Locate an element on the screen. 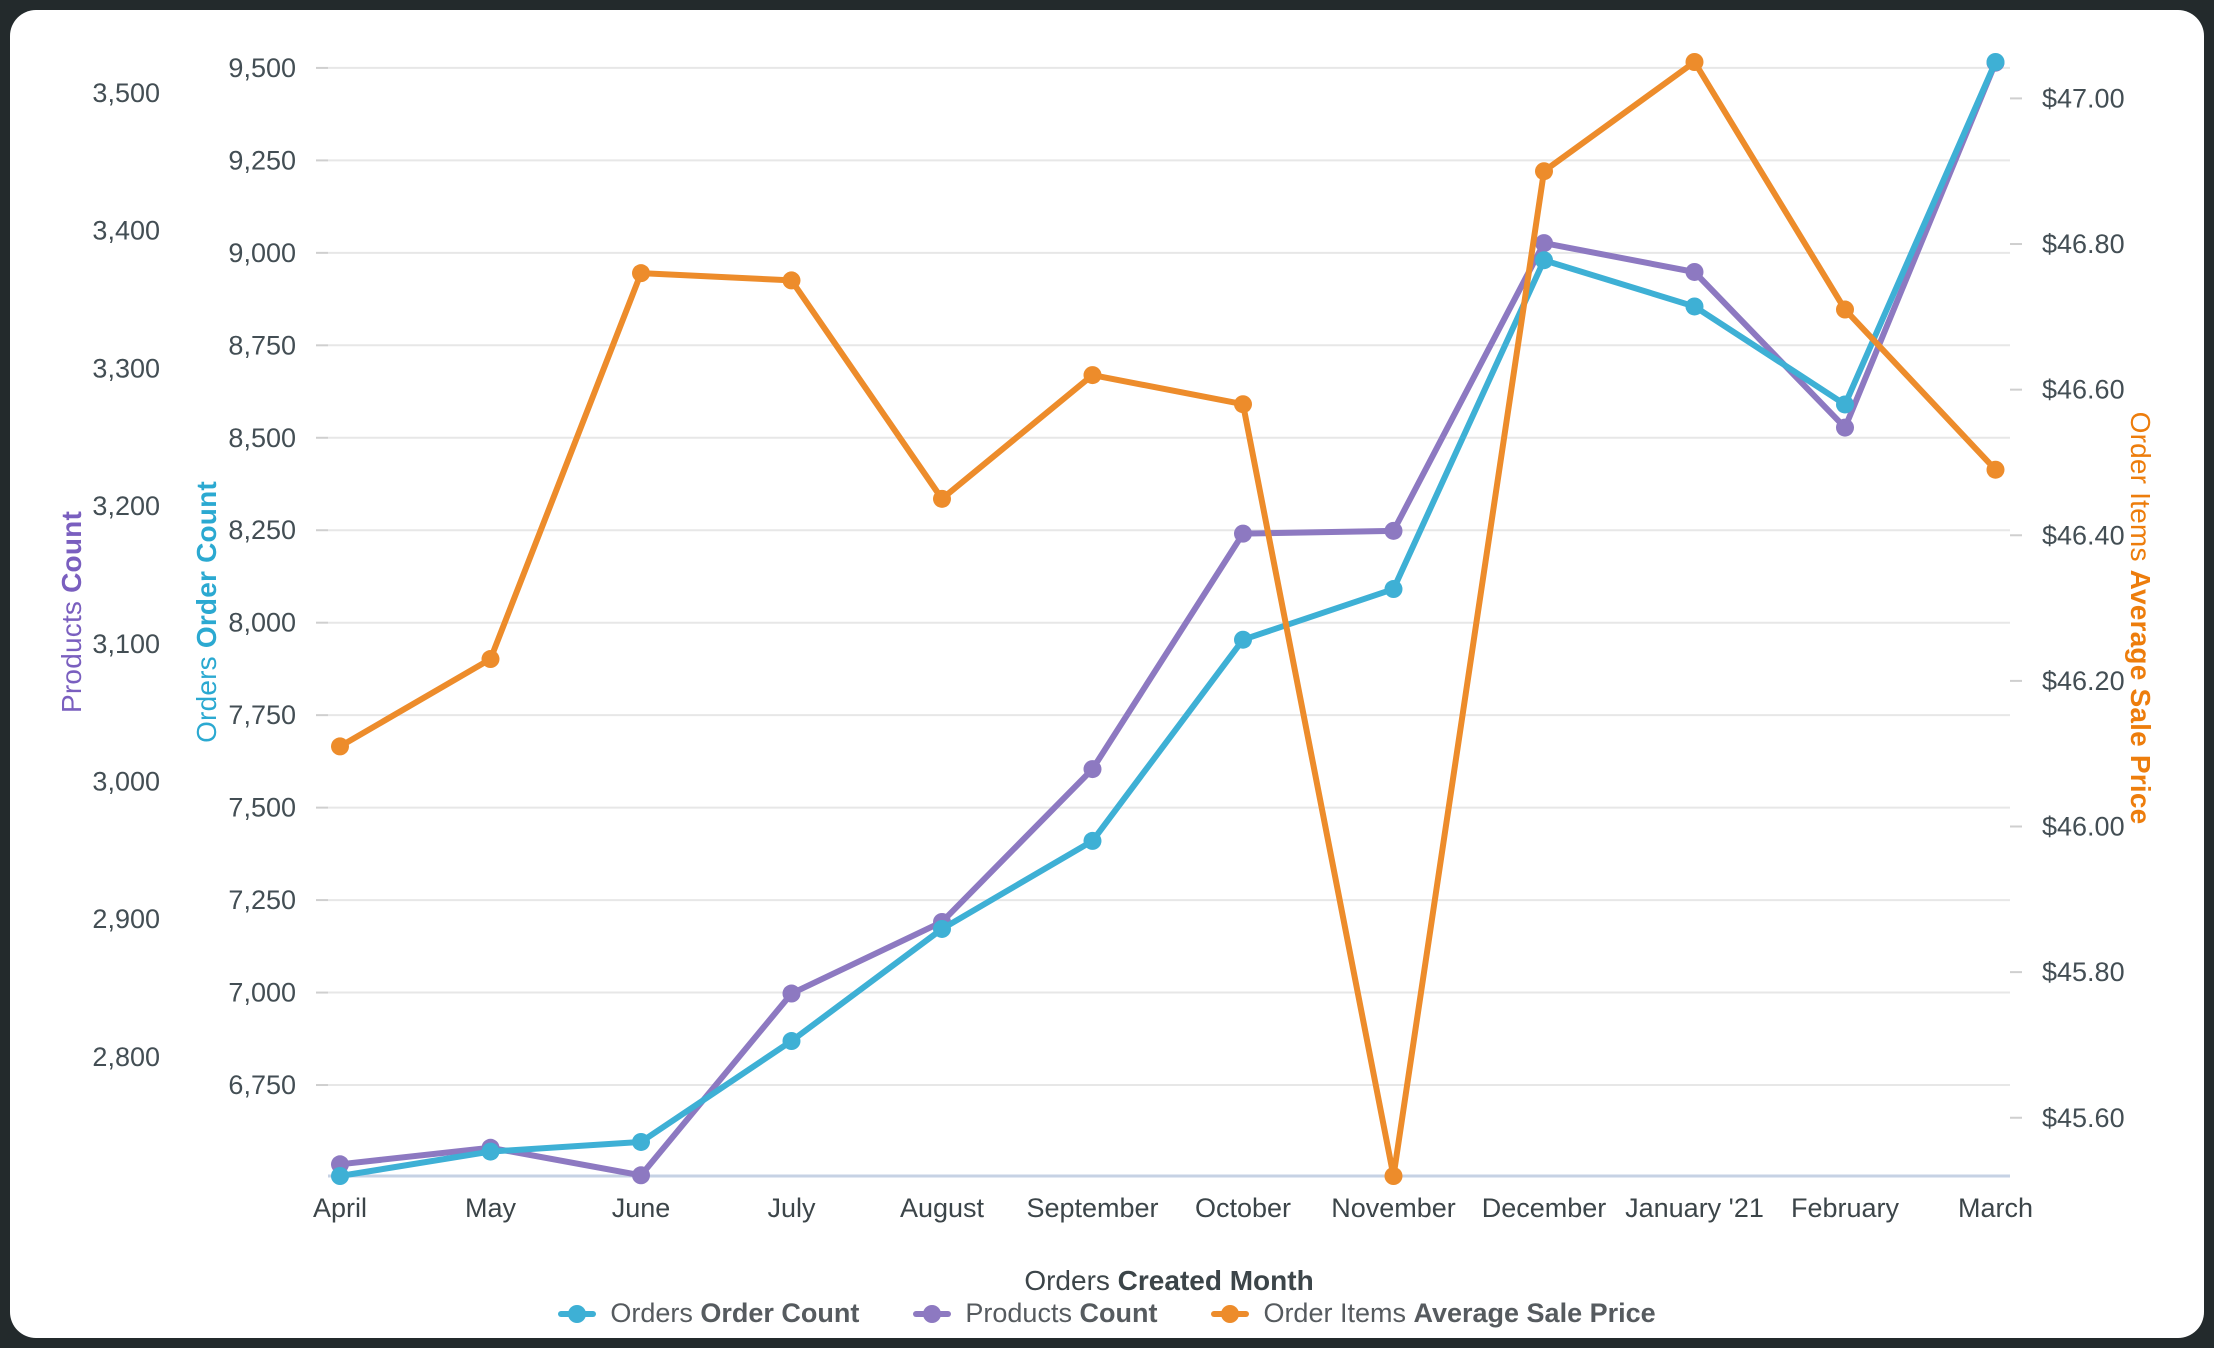  legend-item-orders-order-count: Orders Order Count is located at coordinates (708, 1313).